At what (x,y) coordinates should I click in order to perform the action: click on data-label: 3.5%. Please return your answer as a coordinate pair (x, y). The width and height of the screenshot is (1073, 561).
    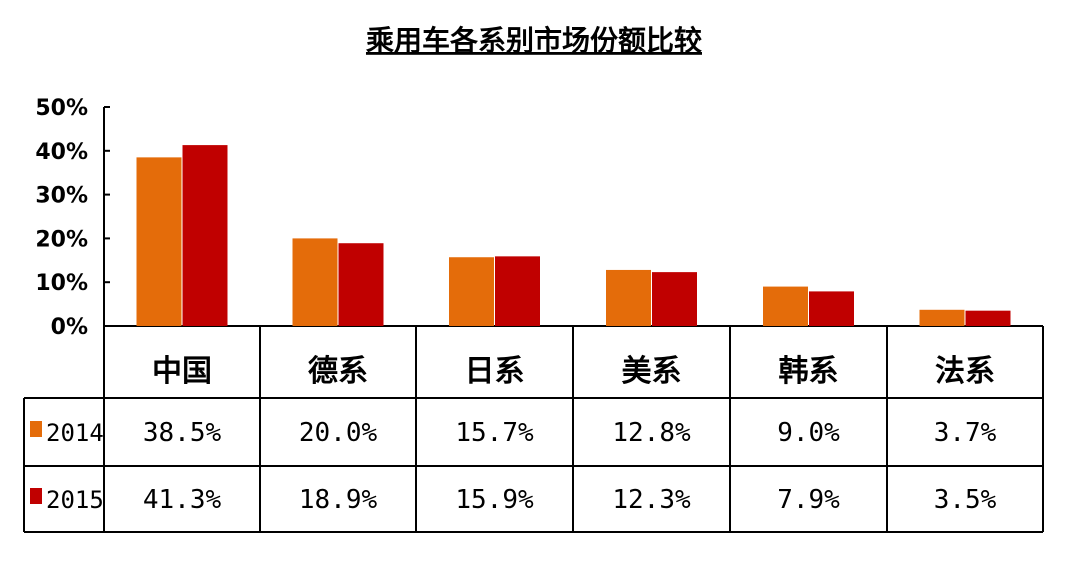
    Looking at the image, I should click on (965, 500).